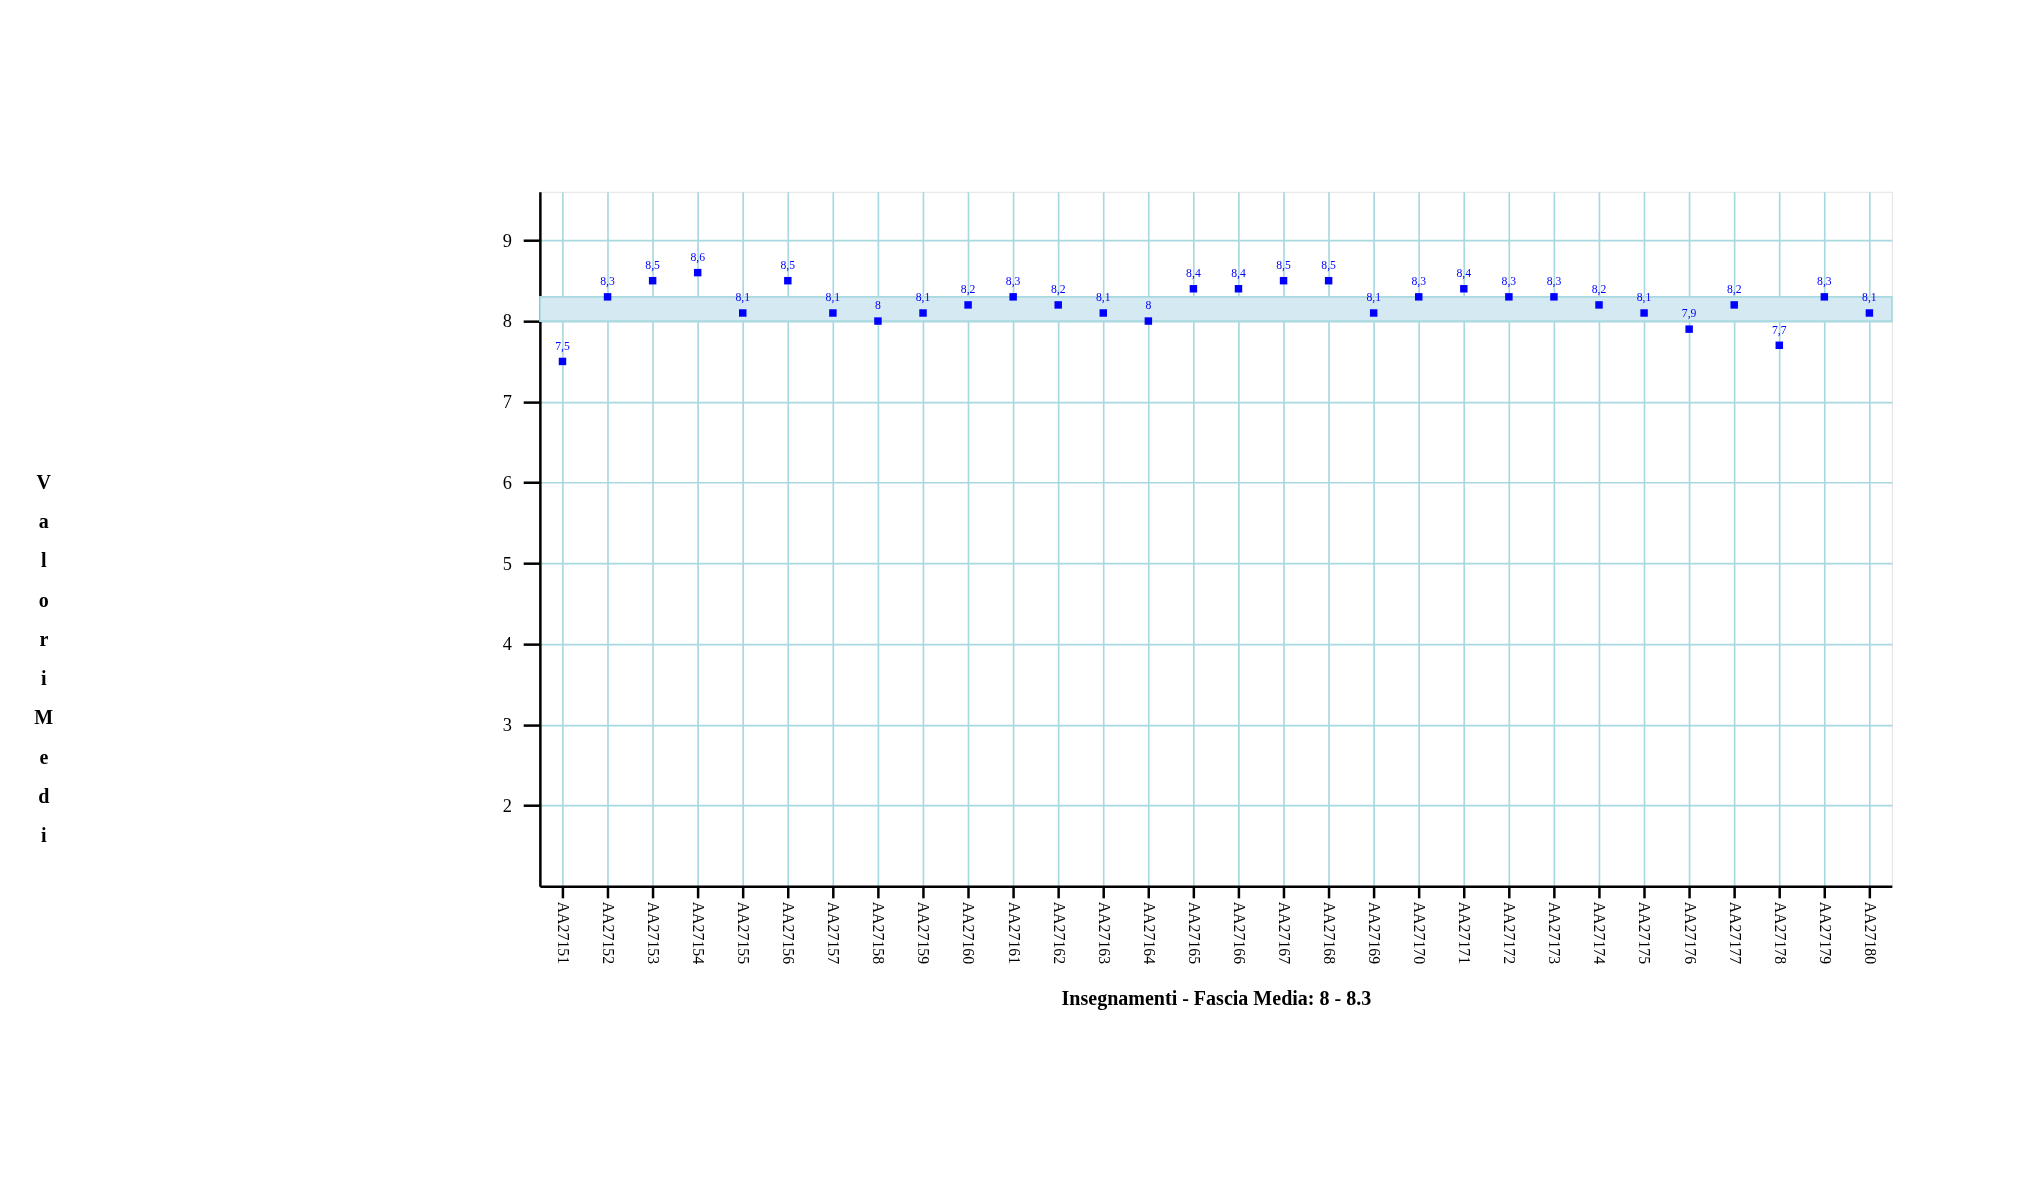  I want to click on x-tick-label: AA27180, so click(1870, 933).